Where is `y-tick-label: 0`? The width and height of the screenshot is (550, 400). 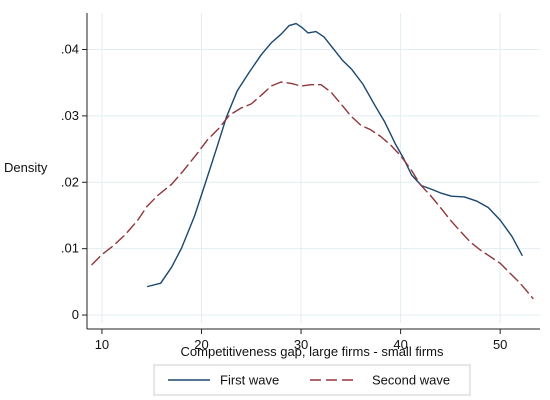
y-tick-label: 0 is located at coordinates (75, 314).